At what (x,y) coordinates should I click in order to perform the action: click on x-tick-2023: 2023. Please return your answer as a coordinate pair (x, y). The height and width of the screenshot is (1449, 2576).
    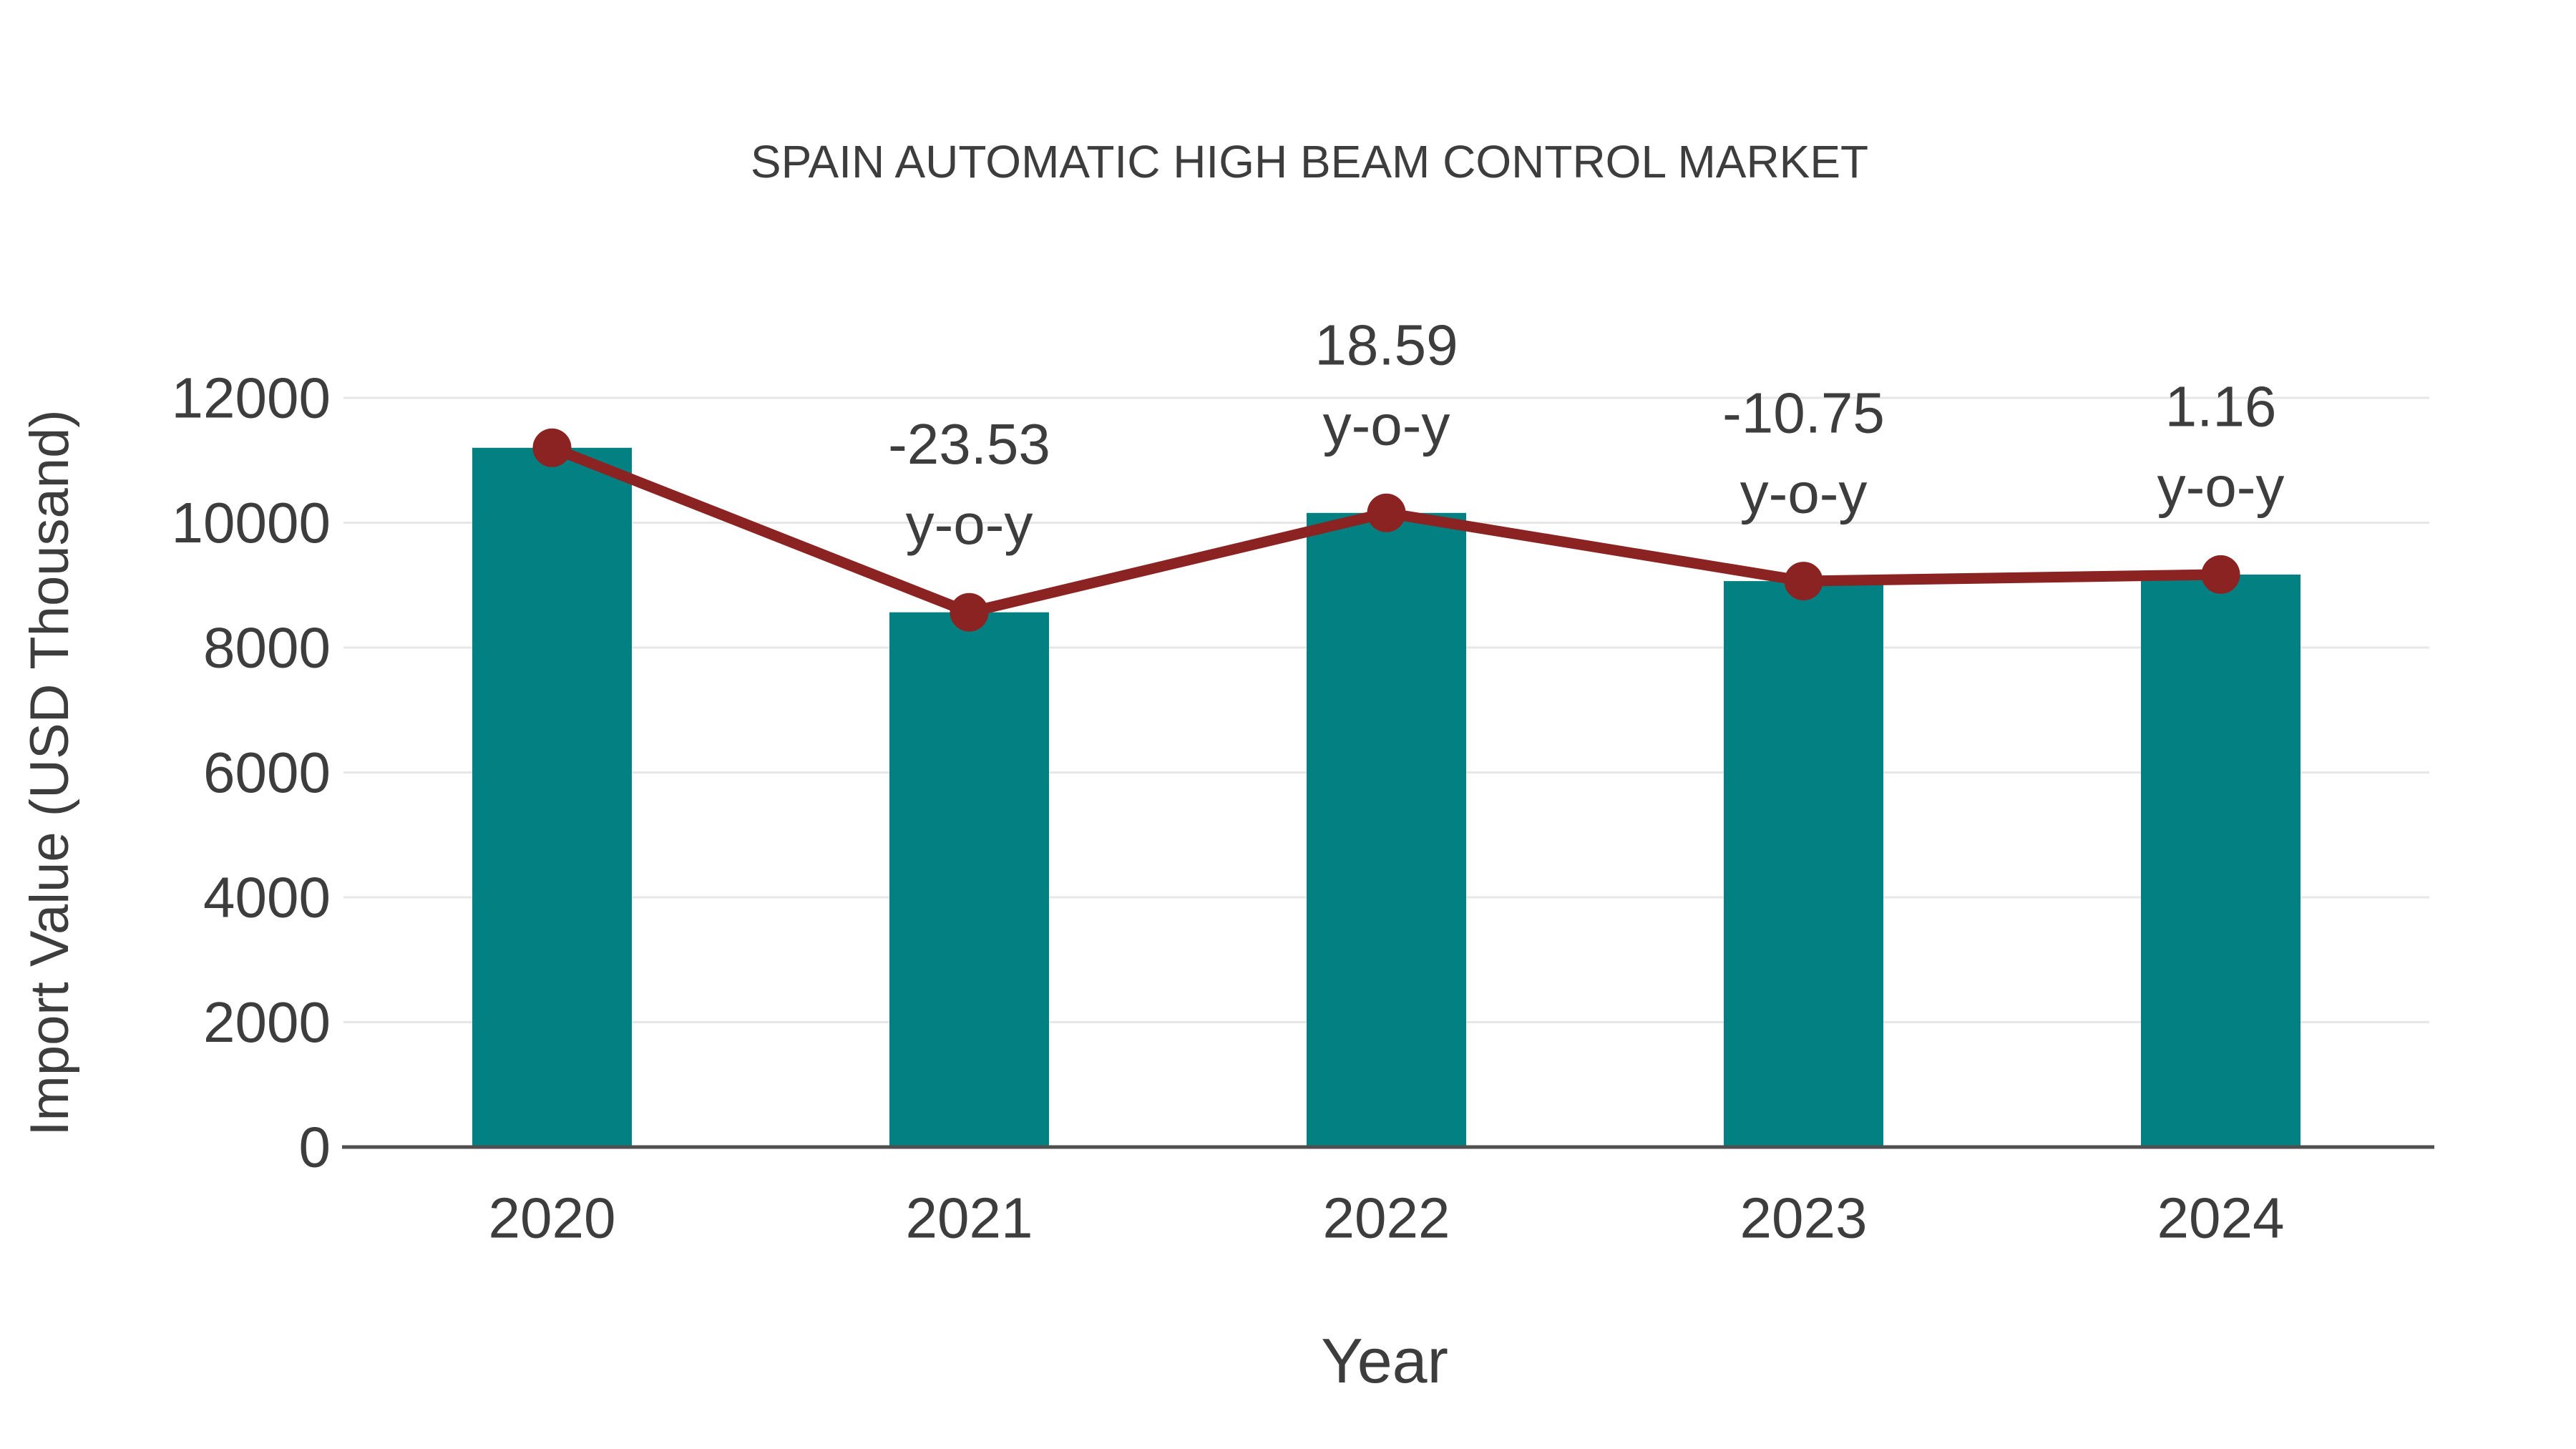
    Looking at the image, I should click on (1804, 1218).